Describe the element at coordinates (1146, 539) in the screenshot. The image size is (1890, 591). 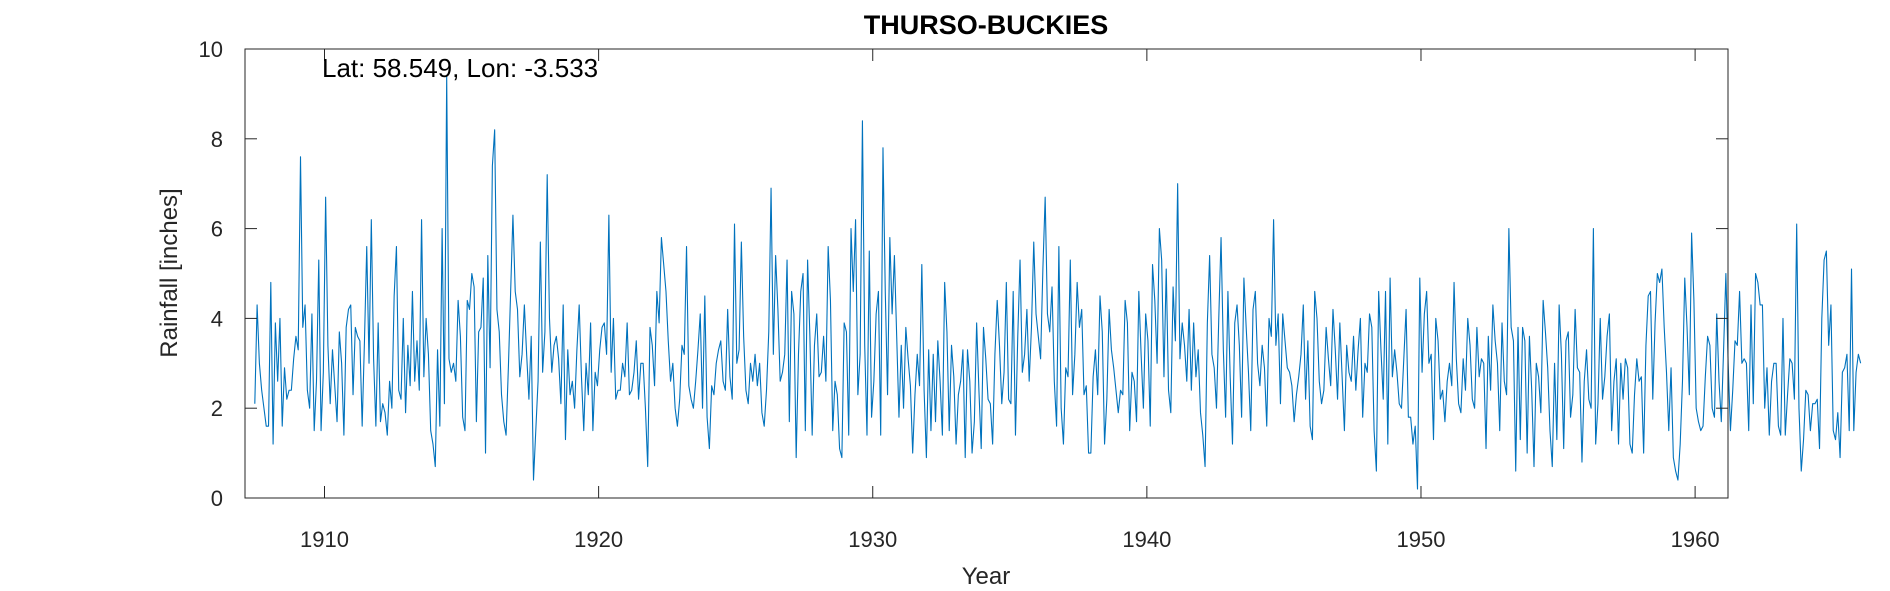
I see `x-tick-label: 1940` at that location.